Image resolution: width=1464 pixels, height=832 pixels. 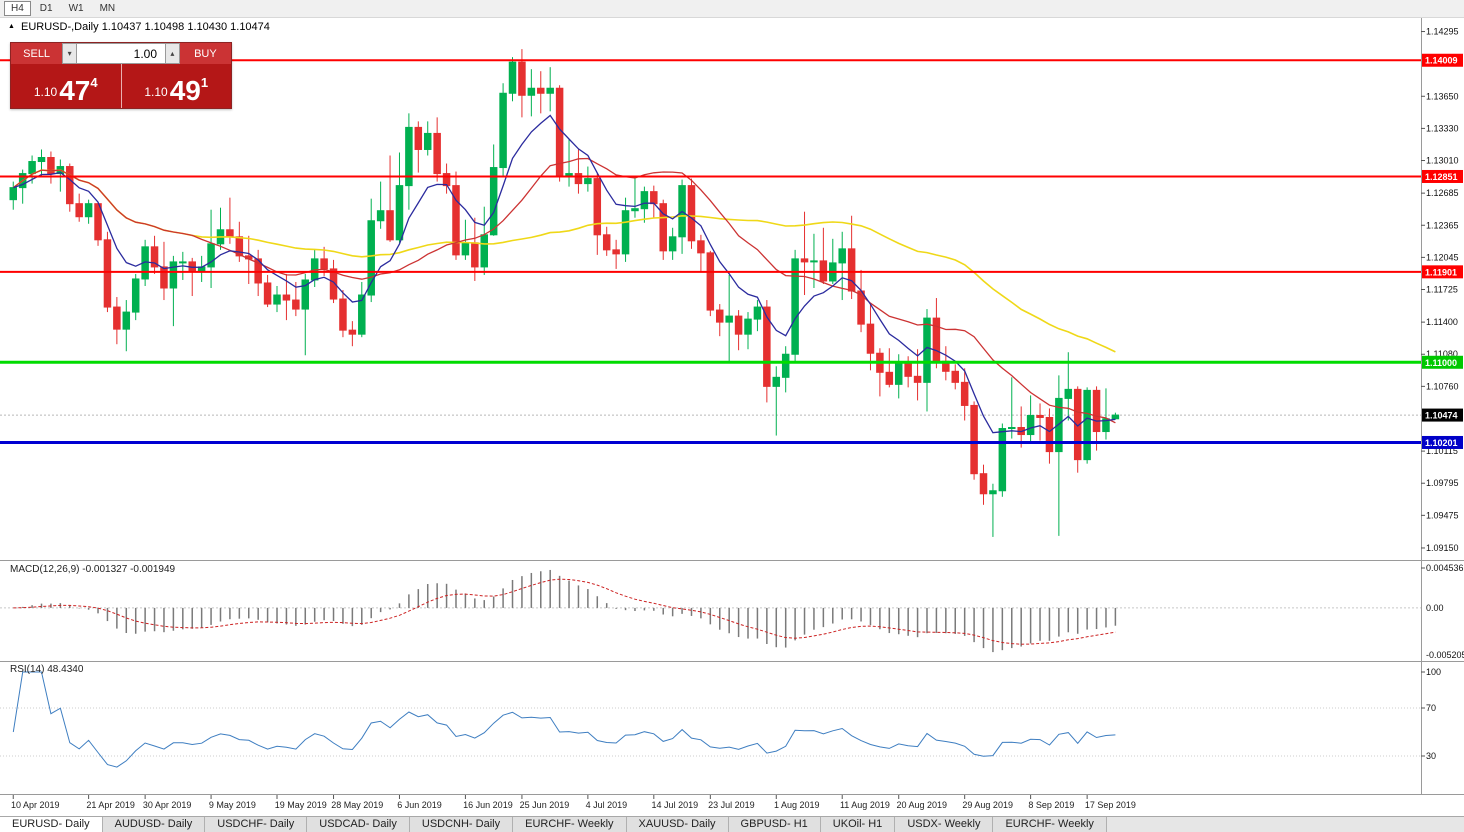 I want to click on svg-text: 0.00, so click(x=1435, y=608).